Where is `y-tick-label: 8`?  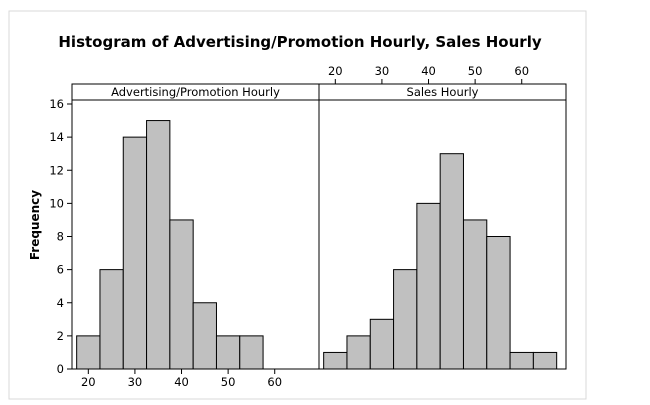 y-tick-label: 8 is located at coordinates (60, 237).